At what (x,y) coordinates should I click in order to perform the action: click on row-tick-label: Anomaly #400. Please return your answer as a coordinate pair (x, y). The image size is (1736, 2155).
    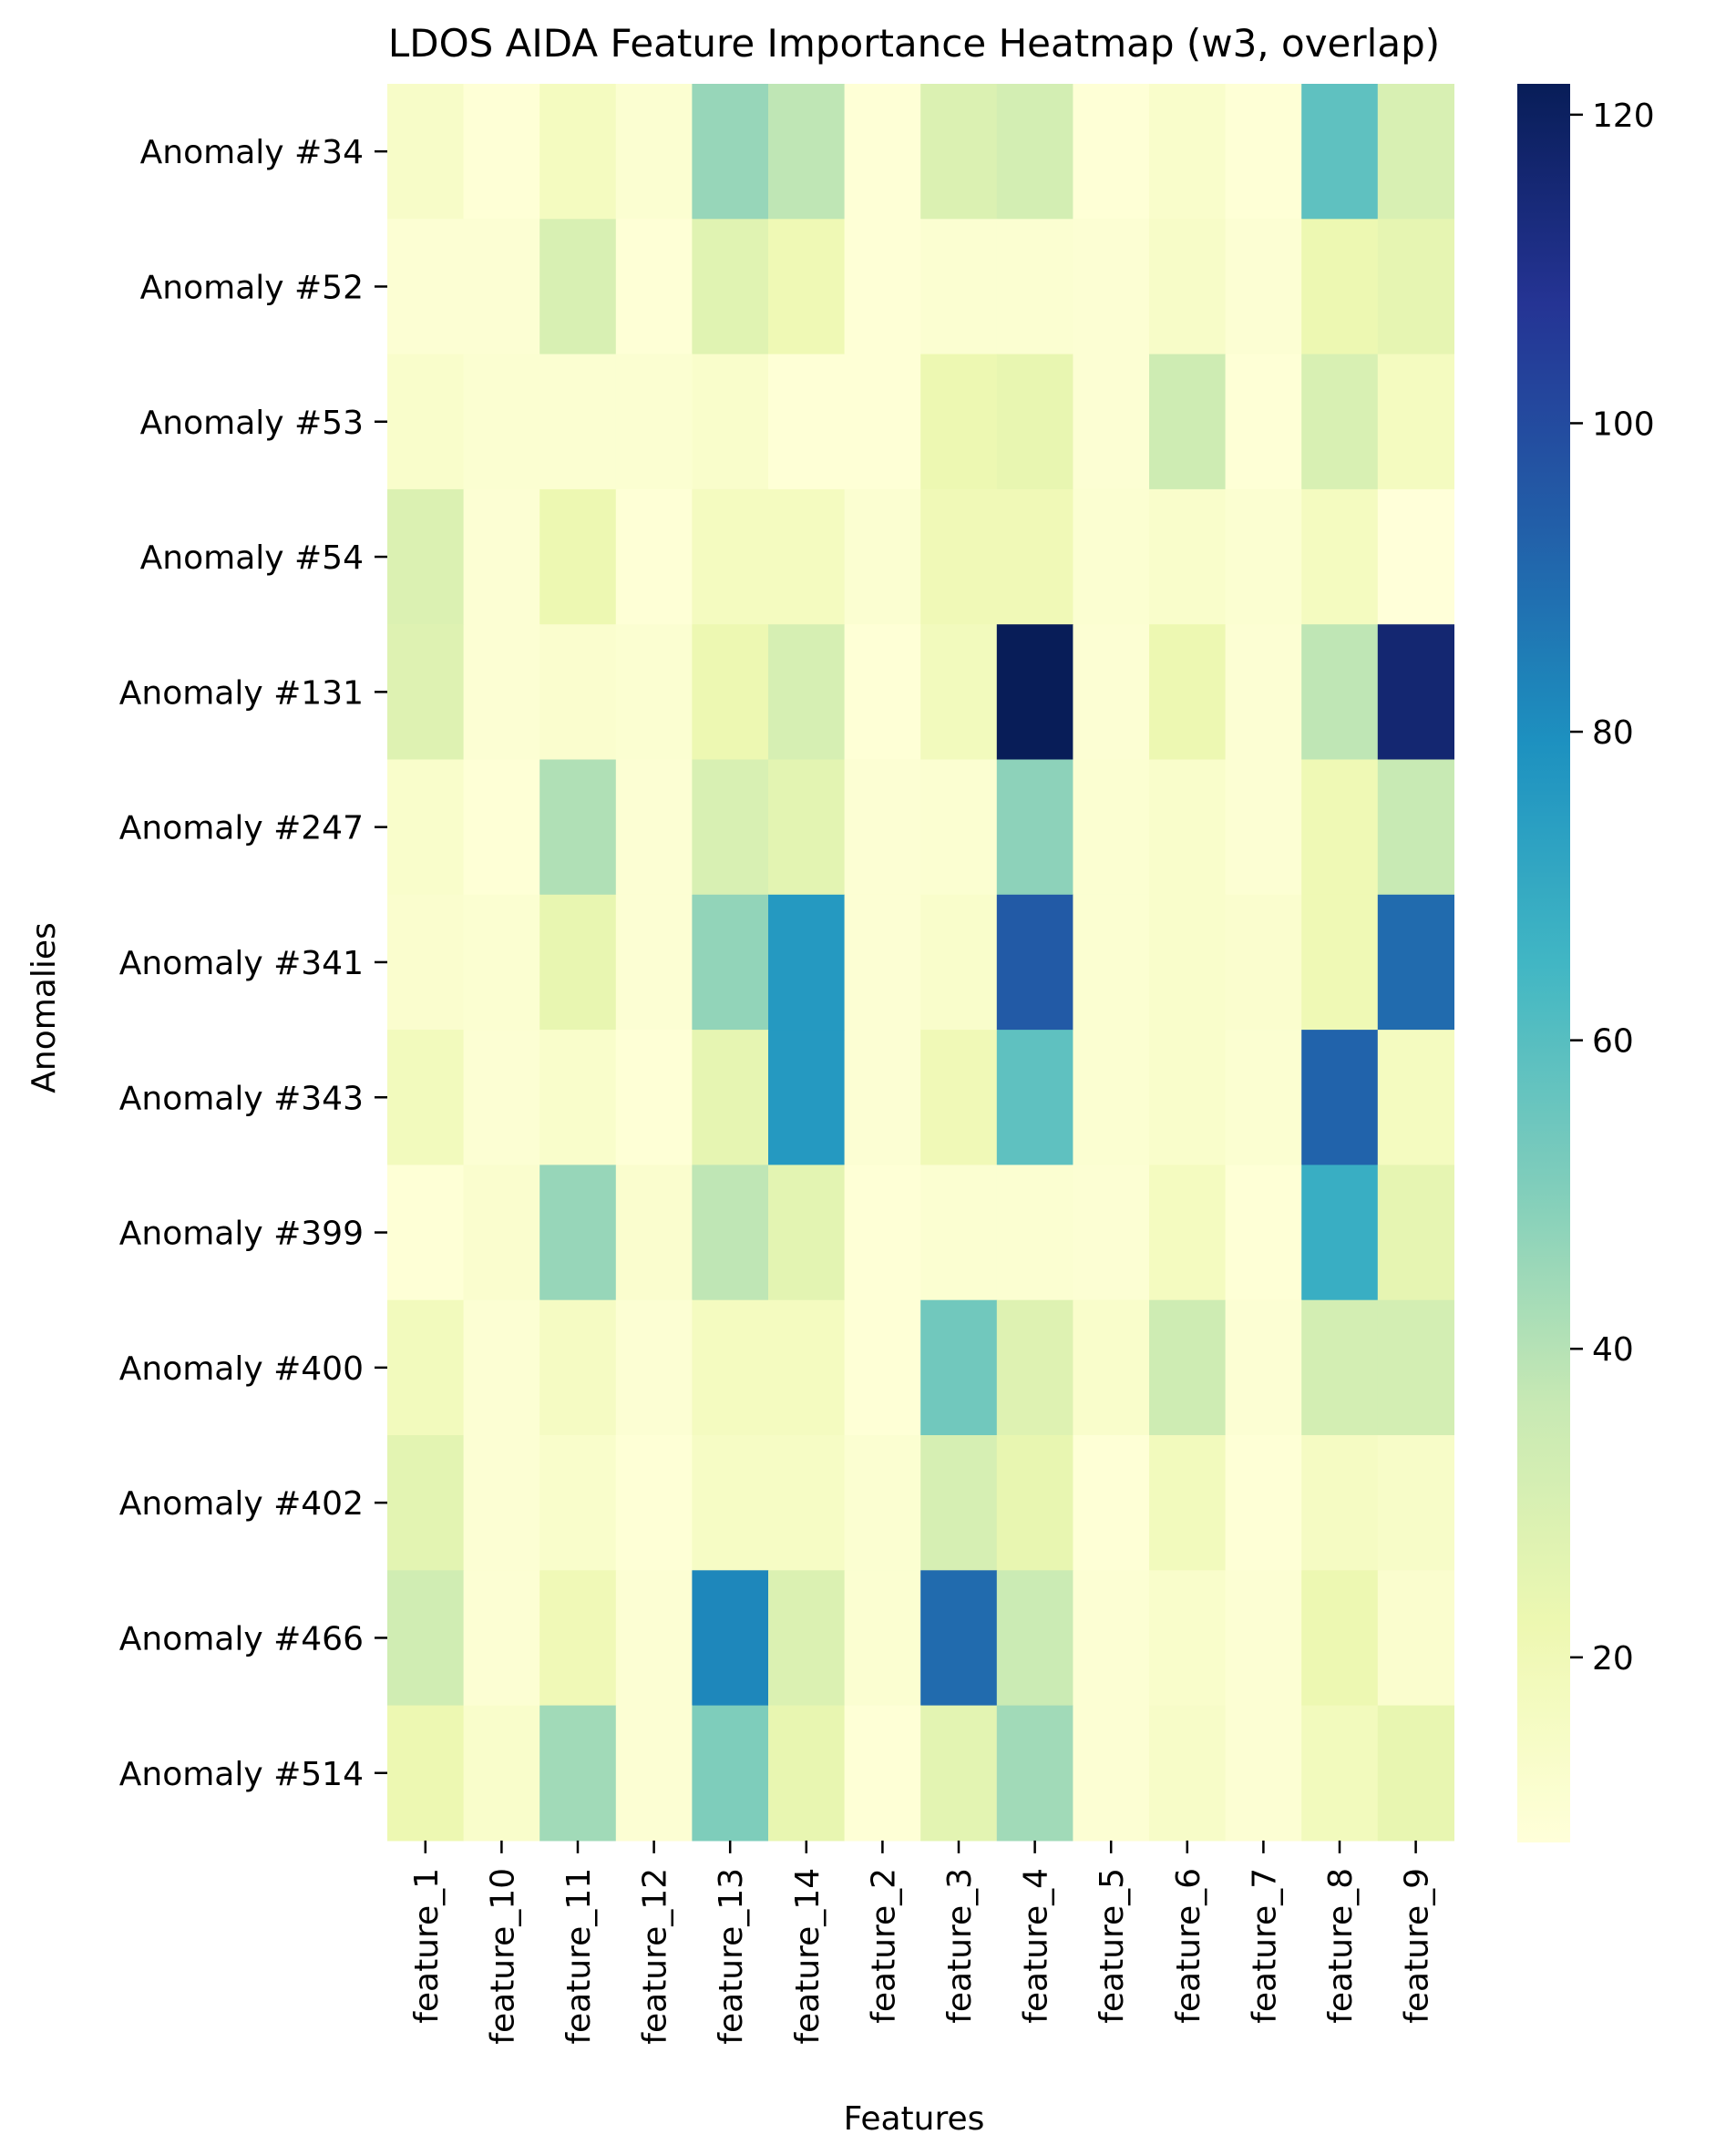
    Looking at the image, I should click on (241, 1369).